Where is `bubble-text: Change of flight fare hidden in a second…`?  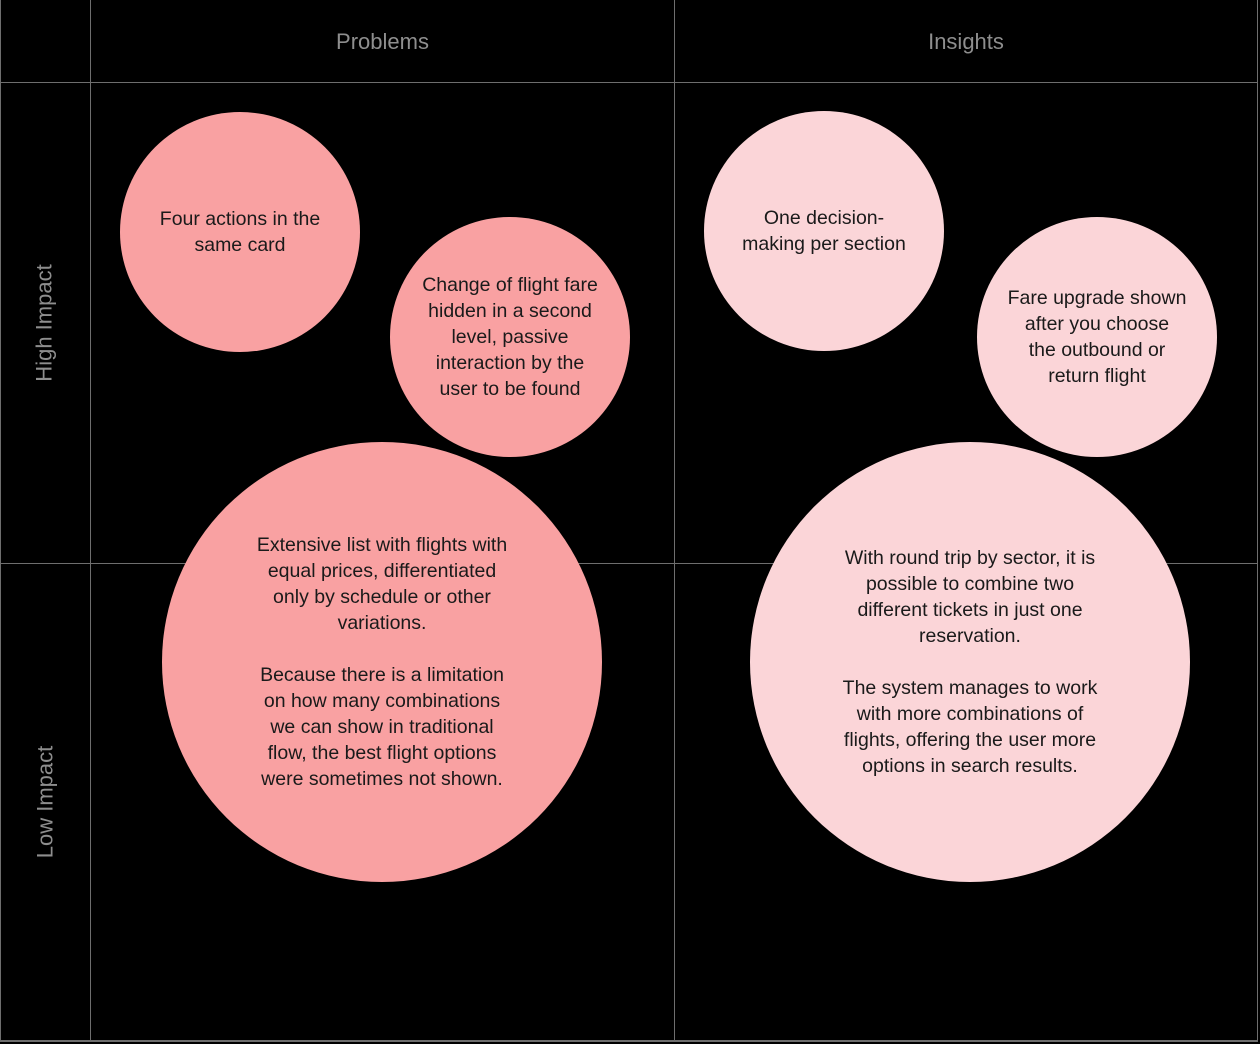
bubble-text: Change of flight fare hidden in a second… is located at coordinates (510, 337).